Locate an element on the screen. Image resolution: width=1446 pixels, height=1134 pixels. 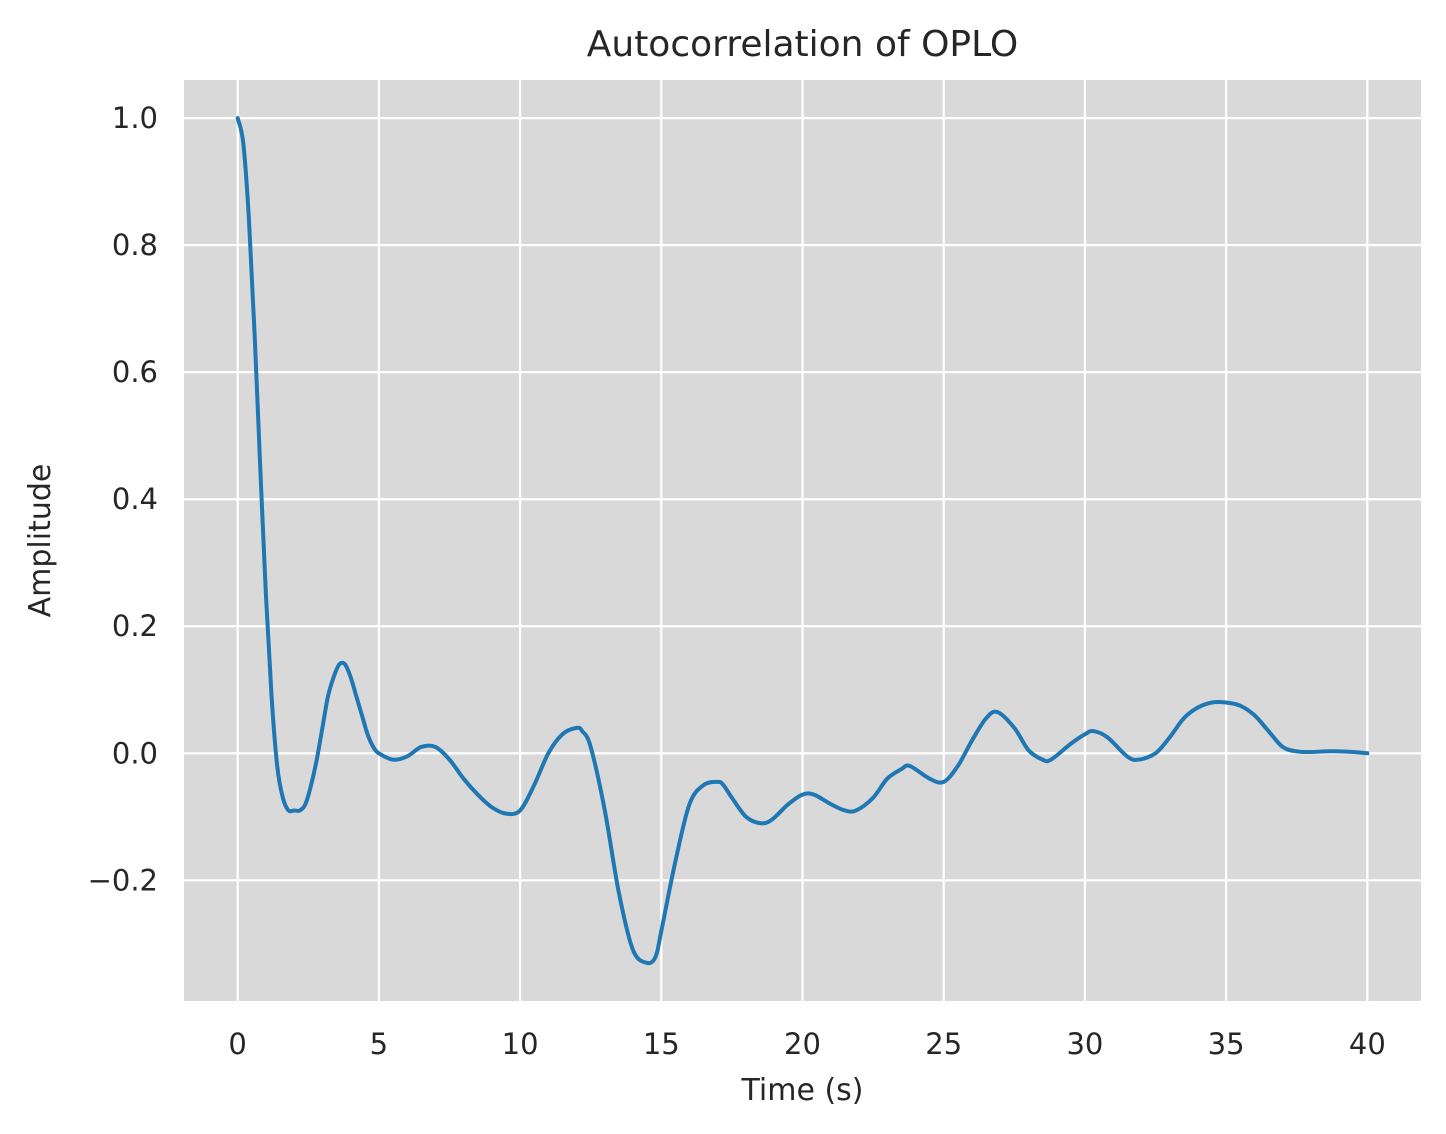
y-tick-label: −0.2 is located at coordinates (123, 880).